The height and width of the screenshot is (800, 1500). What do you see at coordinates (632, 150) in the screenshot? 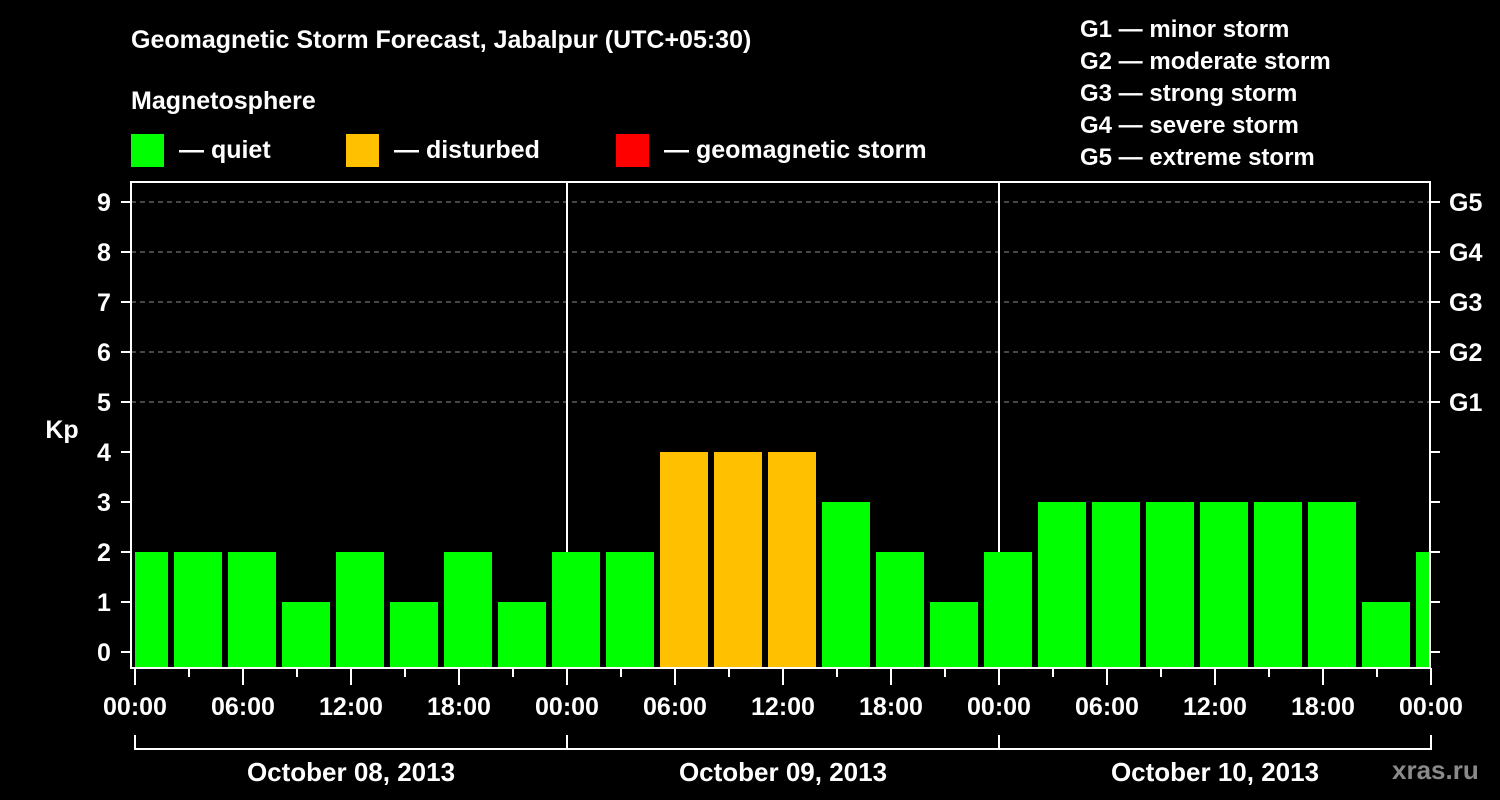
I see `storm-swatch-icon` at bounding box center [632, 150].